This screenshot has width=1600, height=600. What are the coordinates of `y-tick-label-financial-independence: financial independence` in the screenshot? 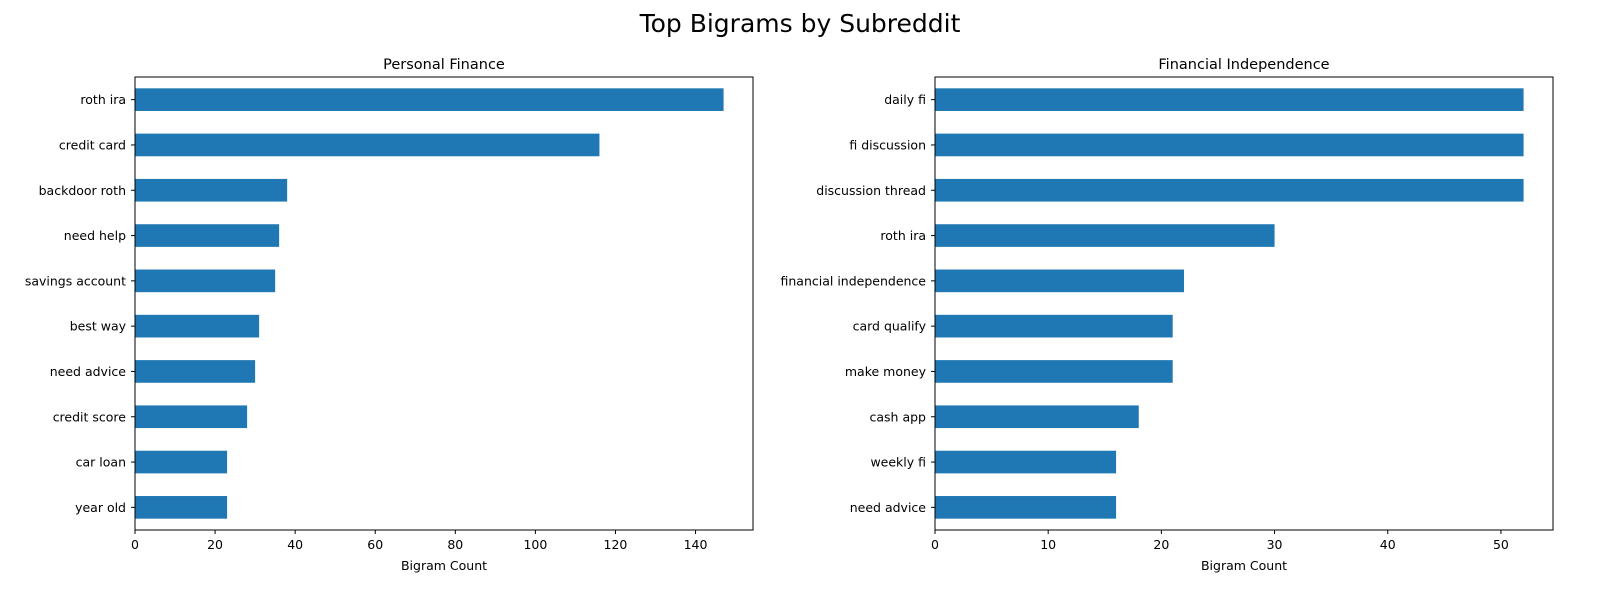 It's located at (853, 280).